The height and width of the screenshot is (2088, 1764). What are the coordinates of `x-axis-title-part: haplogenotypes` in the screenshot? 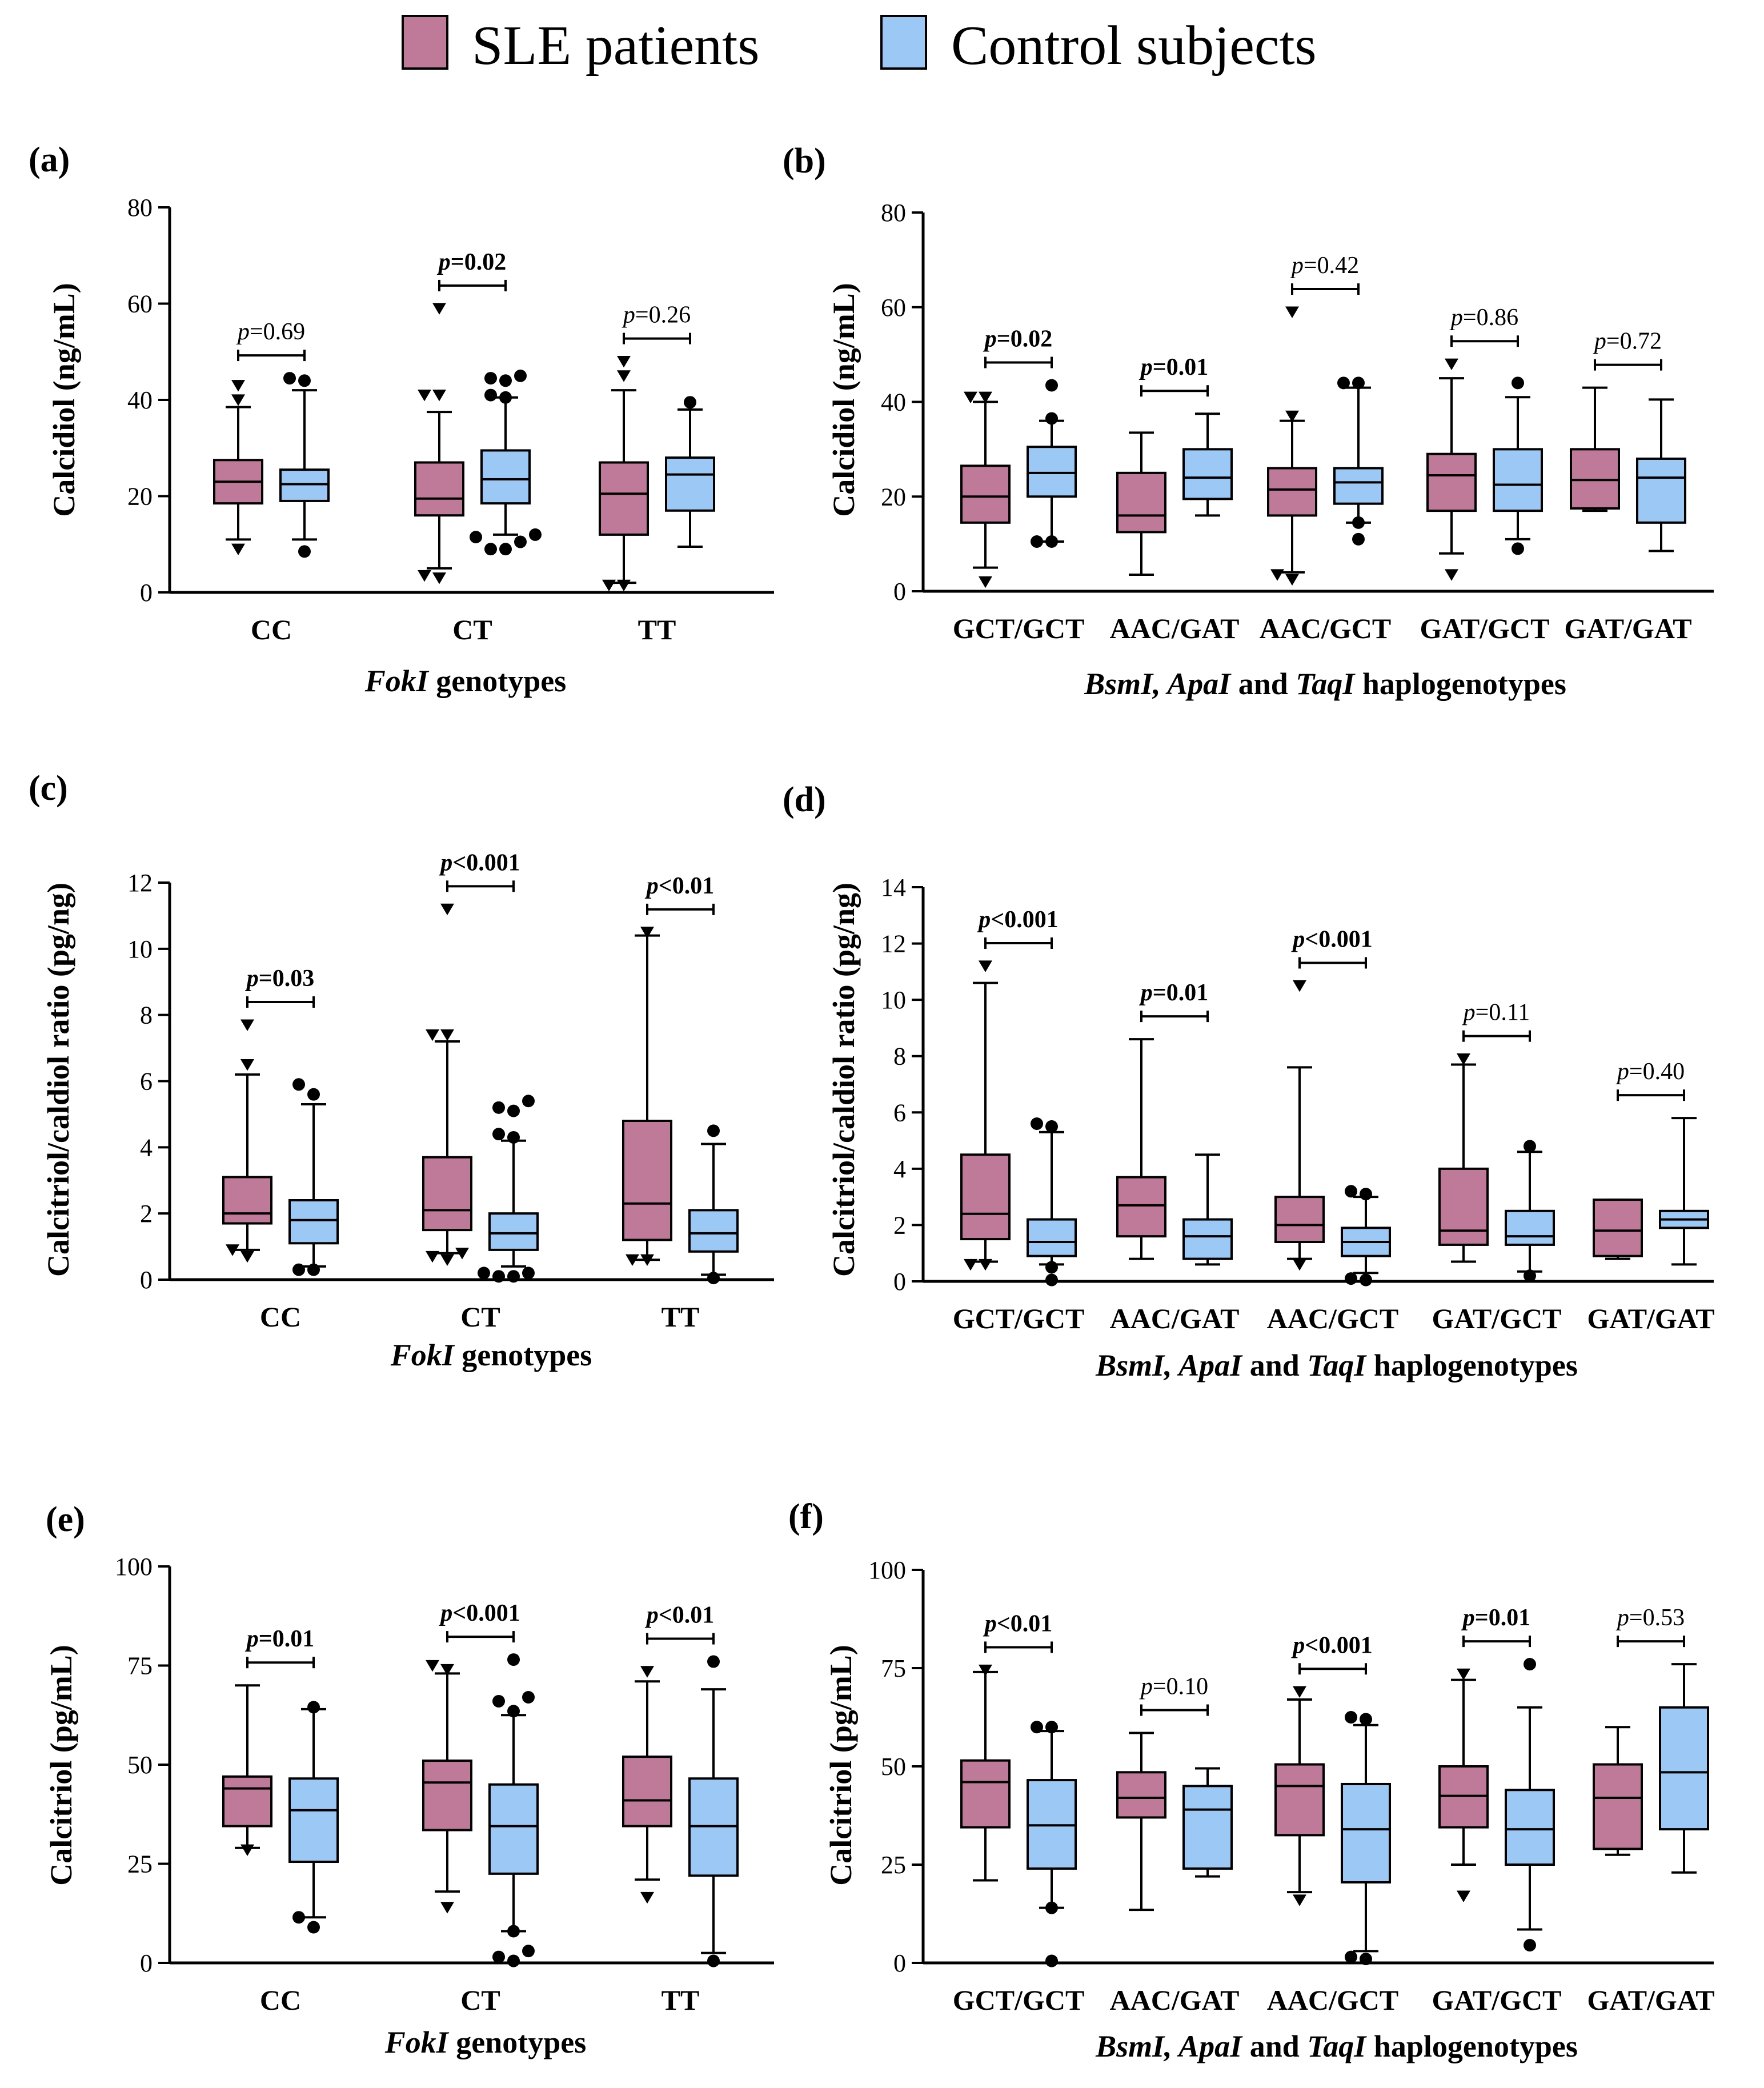 It's located at (1472, 1365).